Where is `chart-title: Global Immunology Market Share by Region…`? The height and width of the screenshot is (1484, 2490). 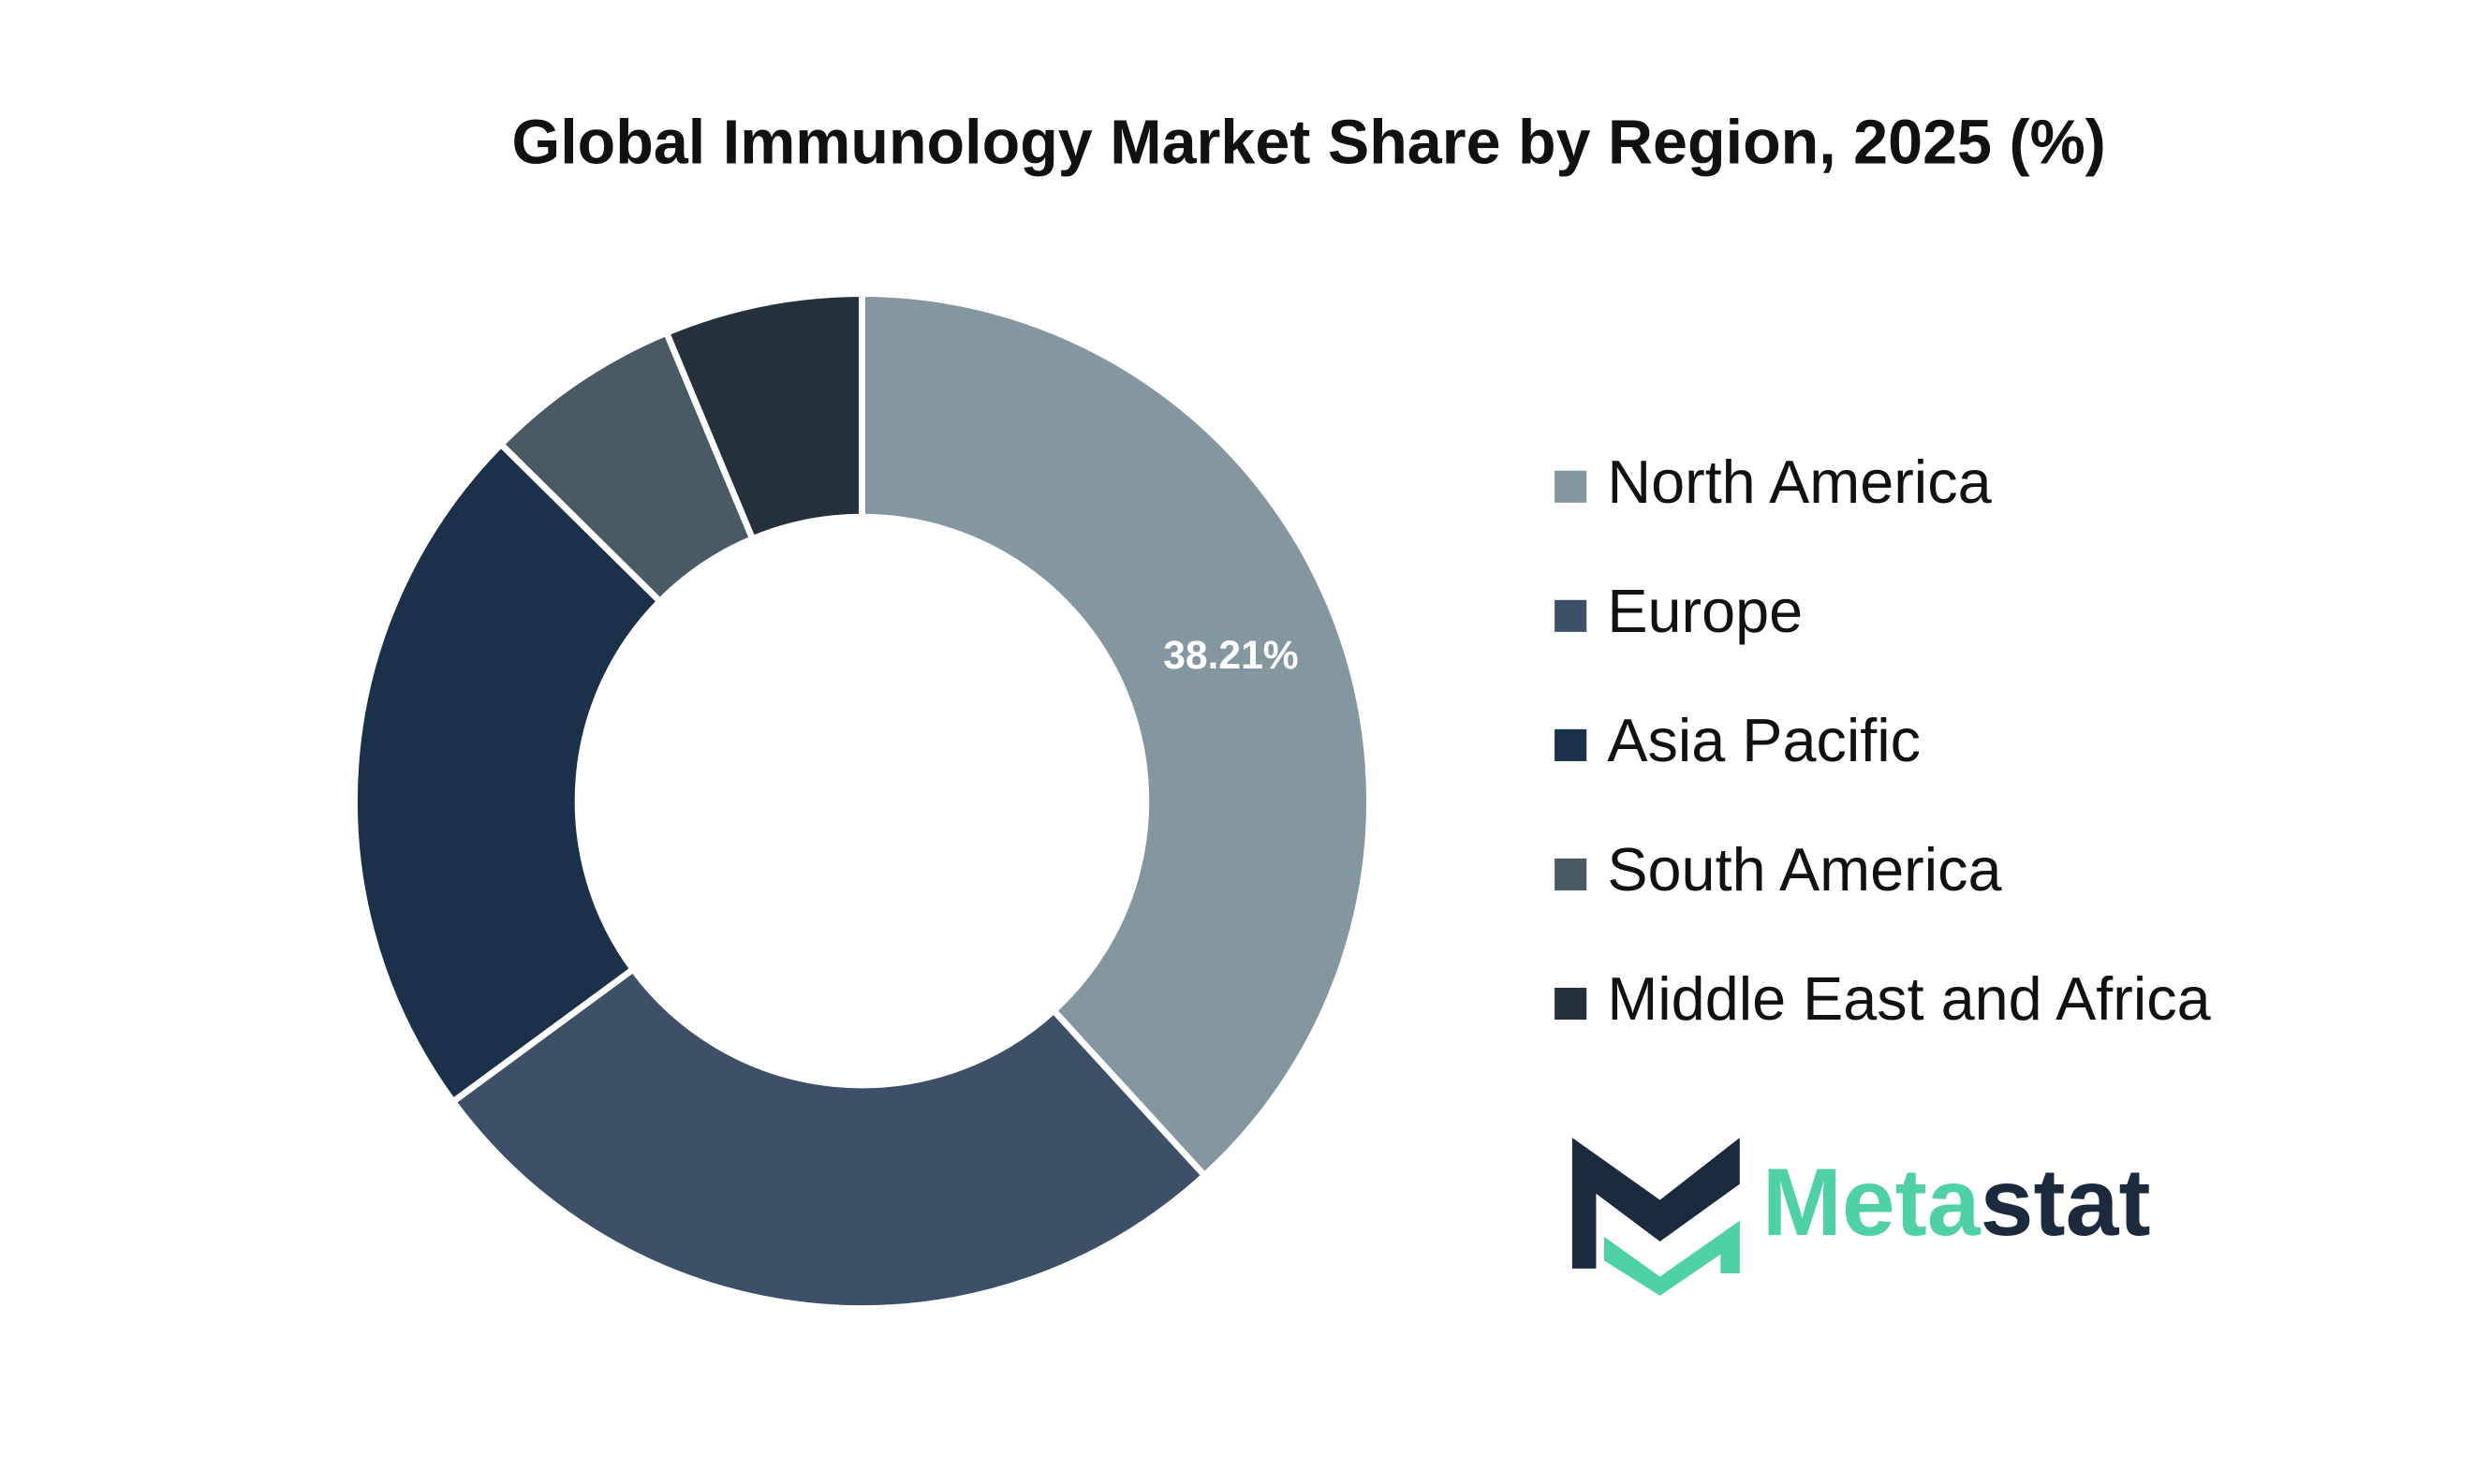
chart-title: Global Immunology Market Share by Region… is located at coordinates (1309, 142).